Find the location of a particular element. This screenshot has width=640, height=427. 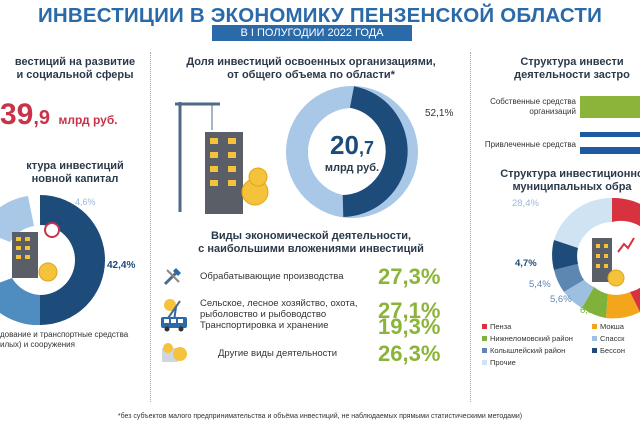

left-title-line1: вестиций на развитие is located at coordinates (75, 62).